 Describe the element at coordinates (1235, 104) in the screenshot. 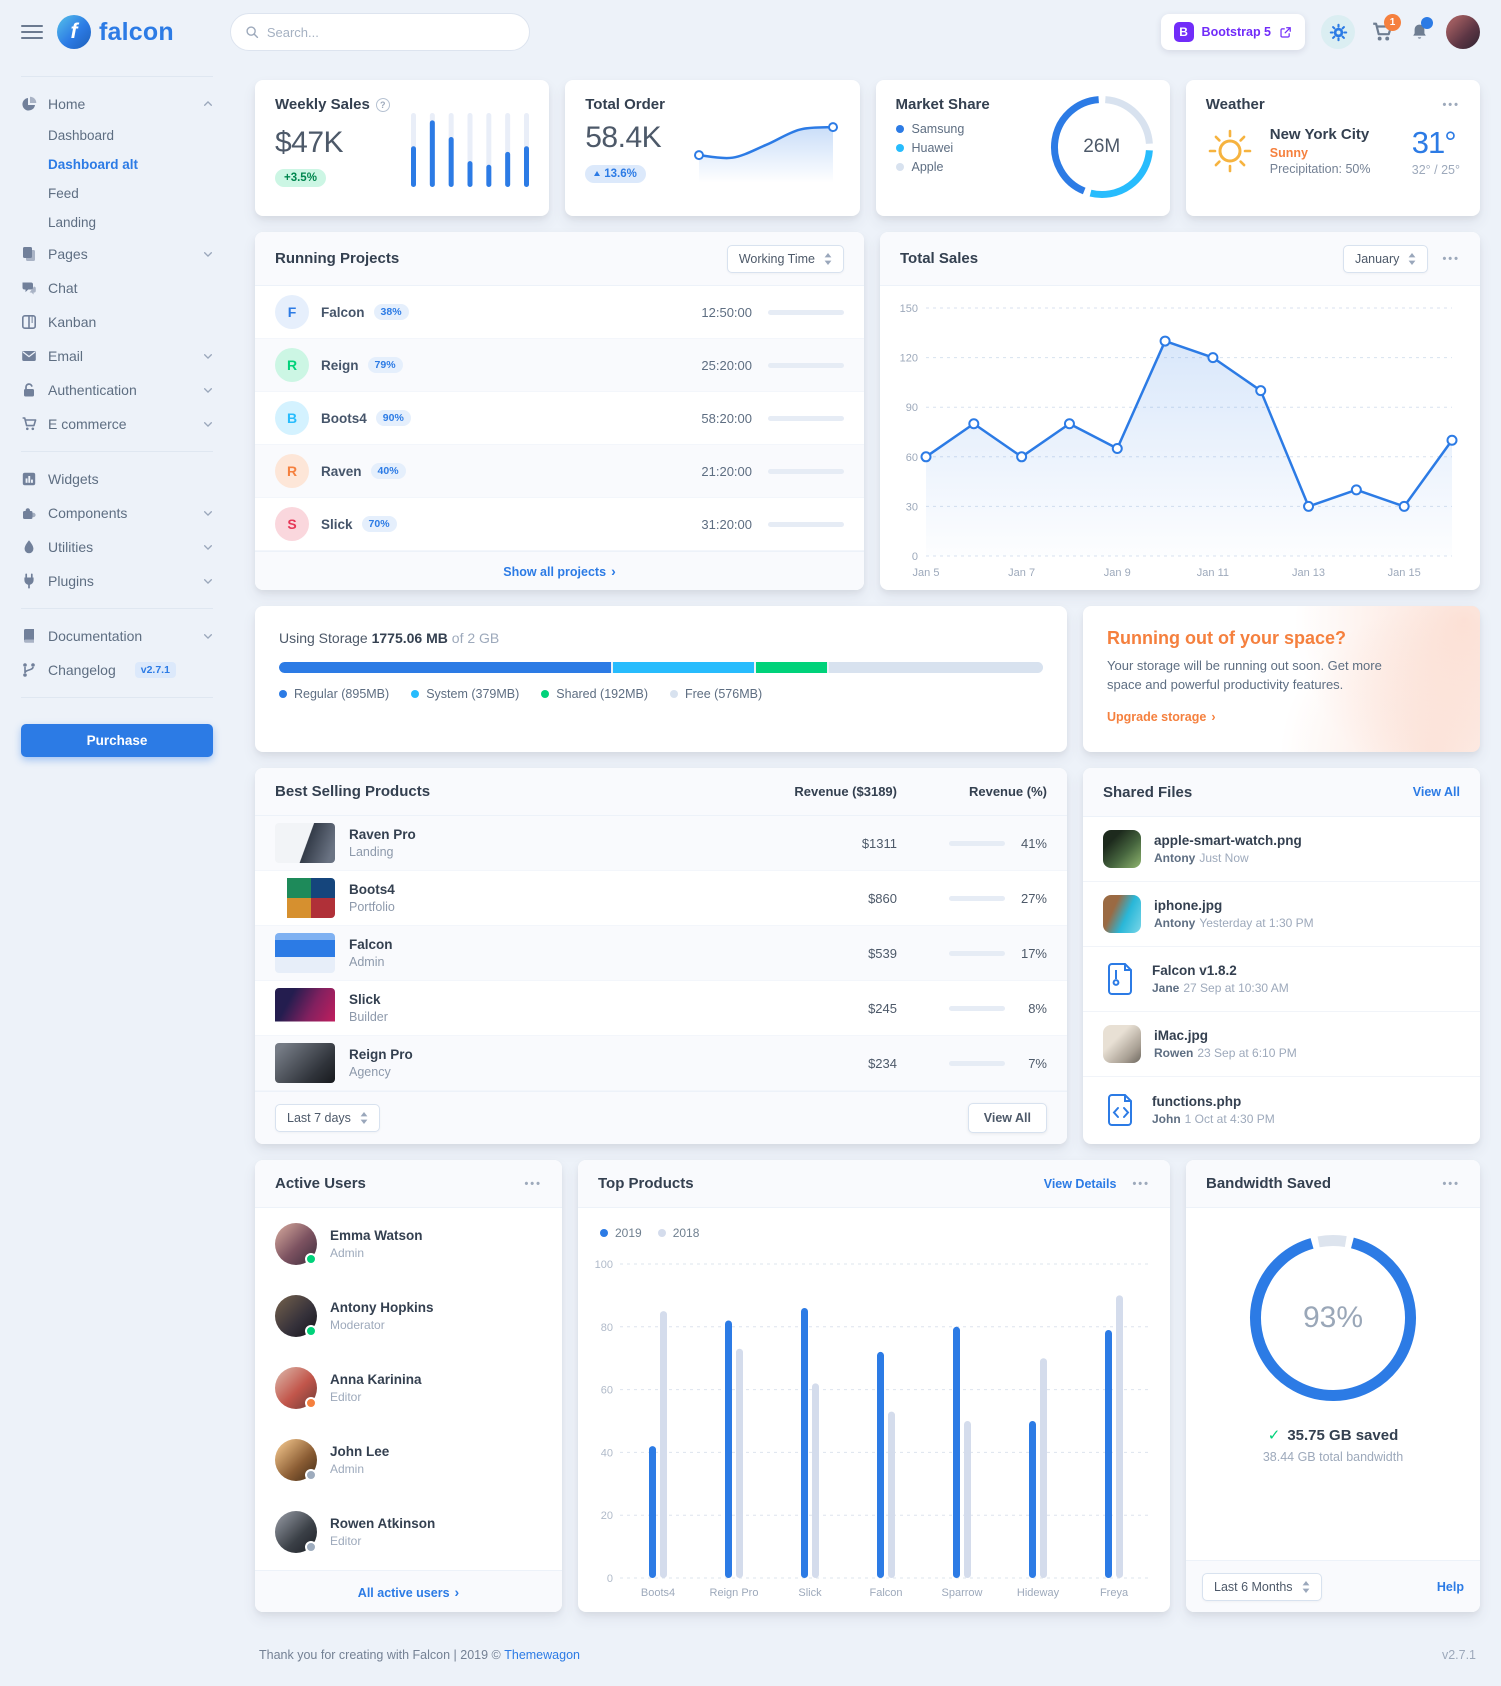

I see `card-title: Weather` at that location.